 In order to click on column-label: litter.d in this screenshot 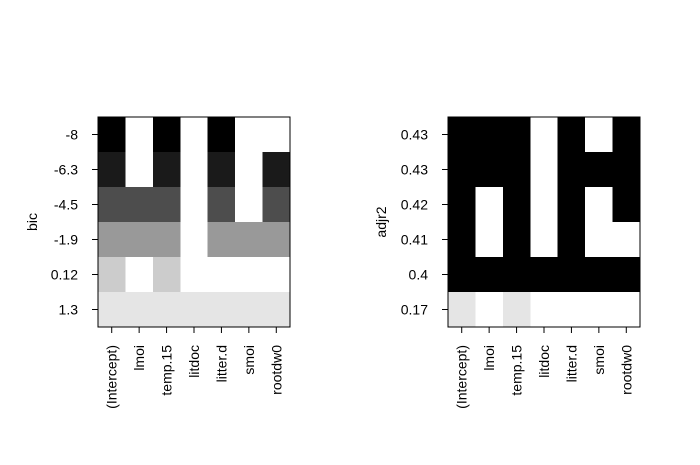, I will do `click(221, 363)`.